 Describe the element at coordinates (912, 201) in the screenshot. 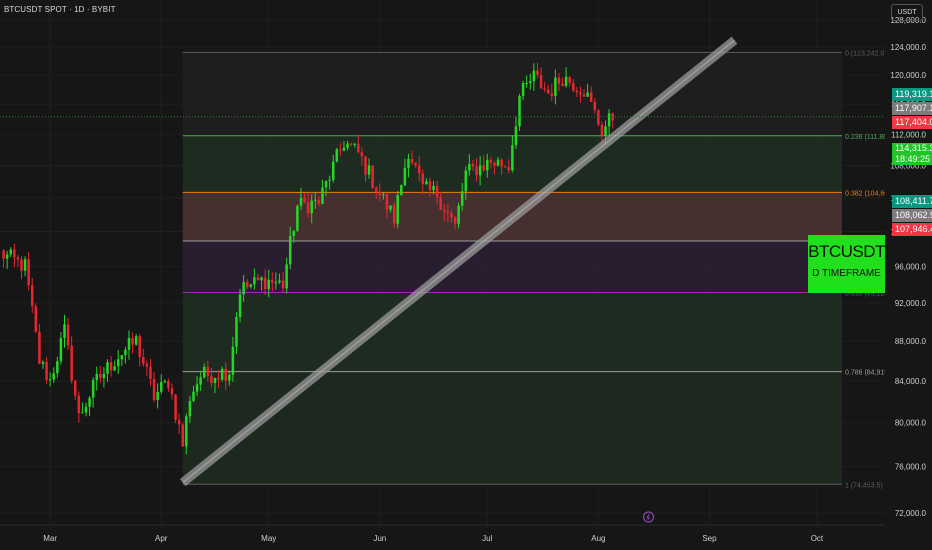

I see `price-badge: 108,411.7` at that location.